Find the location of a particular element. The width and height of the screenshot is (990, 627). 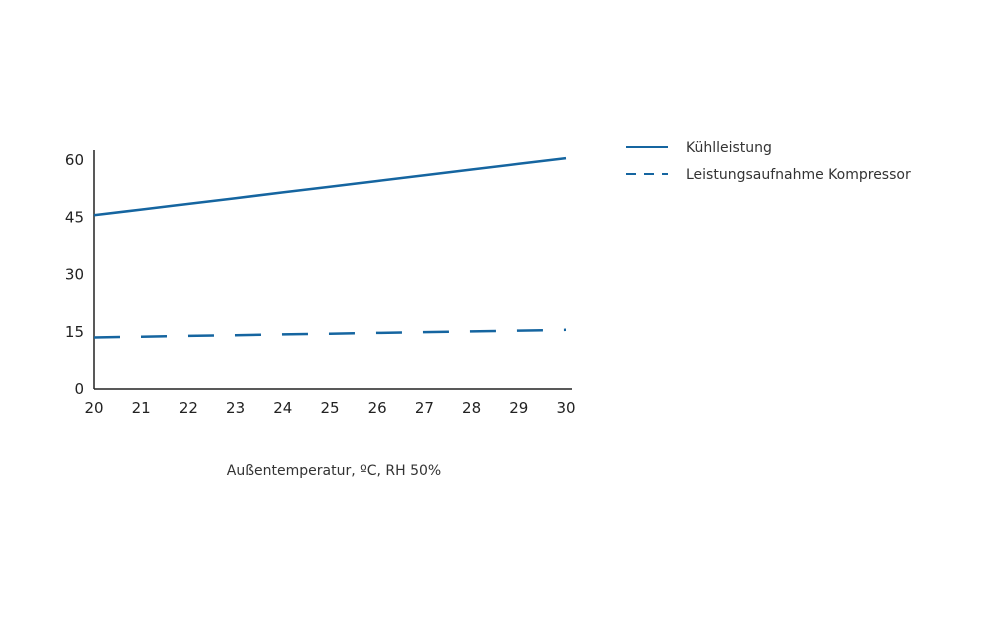

series-lines is located at coordinates (330, 247).